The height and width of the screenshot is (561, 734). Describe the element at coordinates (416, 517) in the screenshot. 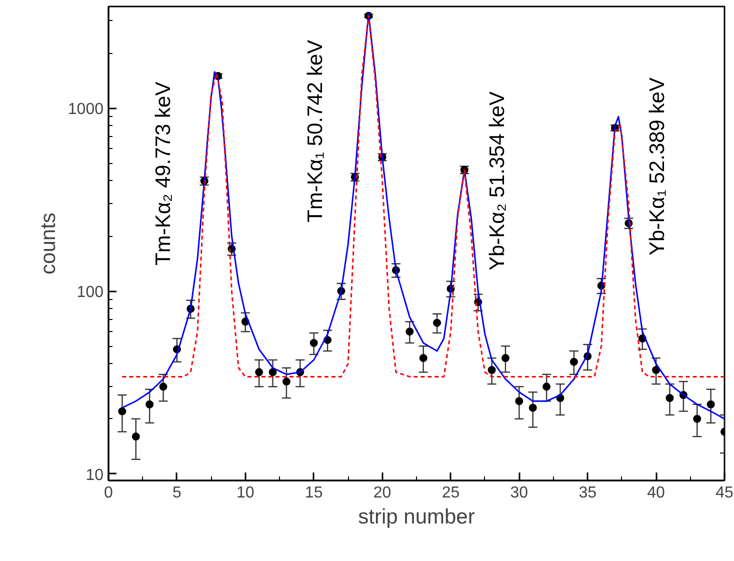

I see `x-axis-title: strip number` at that location.